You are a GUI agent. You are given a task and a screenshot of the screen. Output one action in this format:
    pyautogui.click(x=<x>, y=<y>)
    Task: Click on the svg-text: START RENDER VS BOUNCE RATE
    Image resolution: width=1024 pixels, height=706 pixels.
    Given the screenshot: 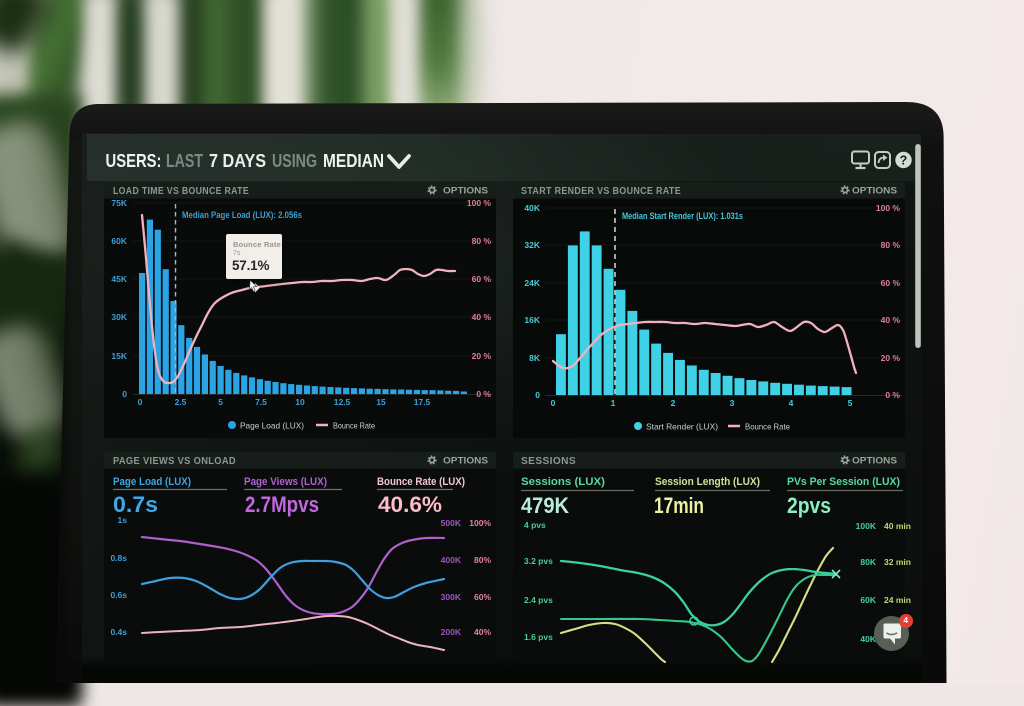 What is the action you would take?
    pyautogui.click(x=601, y=191)
    